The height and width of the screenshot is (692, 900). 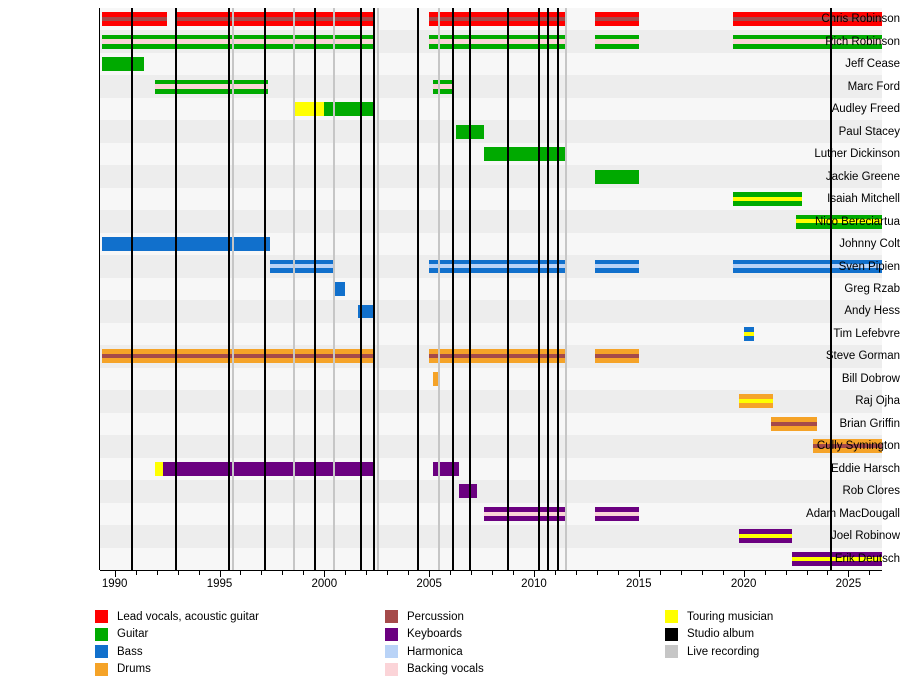 I want to click on member-label-rob-clores: Rob Clores, so click(x=871, y=491).